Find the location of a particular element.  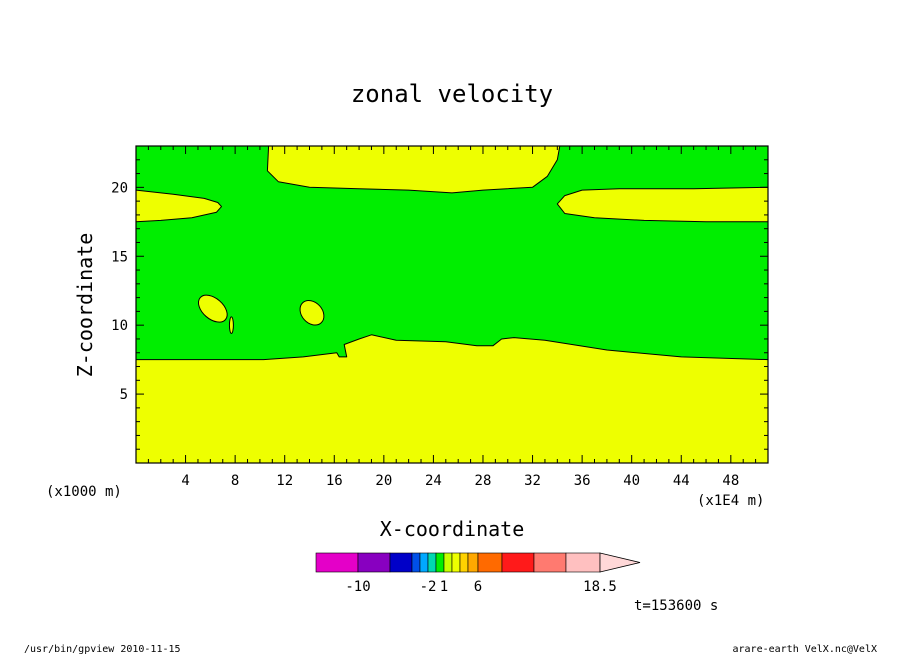

x-tick-label: 48 is located at coordinates (730, 481).